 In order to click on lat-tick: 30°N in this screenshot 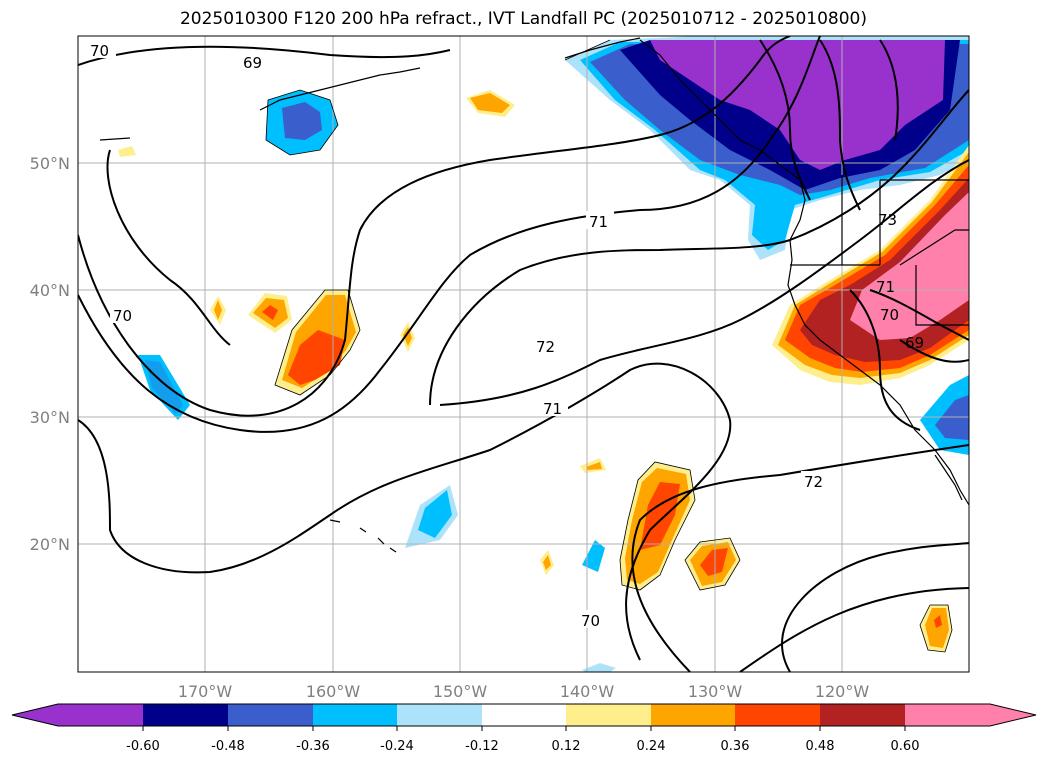, I will do `click(50, 417)`.